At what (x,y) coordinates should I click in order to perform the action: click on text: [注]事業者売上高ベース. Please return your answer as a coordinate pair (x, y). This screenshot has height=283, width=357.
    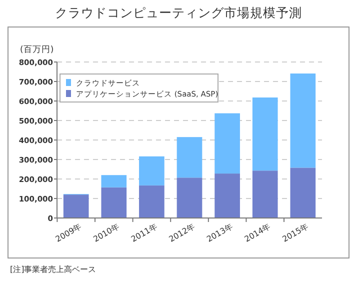
    Looking at the image, I should click on (53, 269).